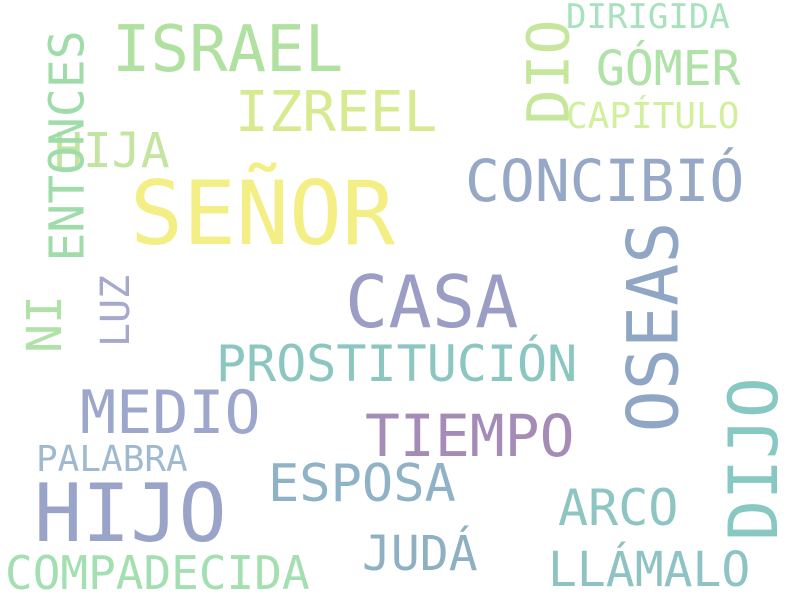  What do you see at coordinates (470, 436) in the screenshot?
I see `word-tiempo: TIEMPO` at bounding box center [470, 436].